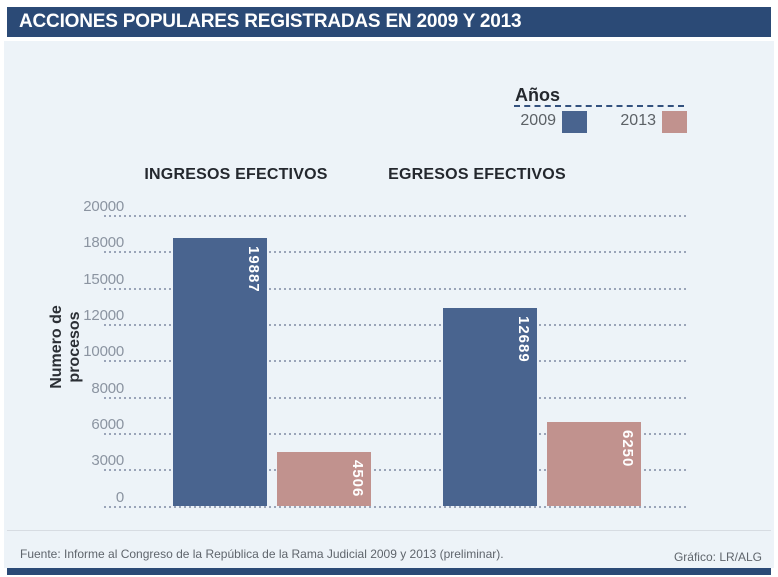 The image size is (778, 577). What do you see at coordinates (103, 315) in the screenshot?
I see `y-tick-label: 12000` at bounding box center [103, 315].